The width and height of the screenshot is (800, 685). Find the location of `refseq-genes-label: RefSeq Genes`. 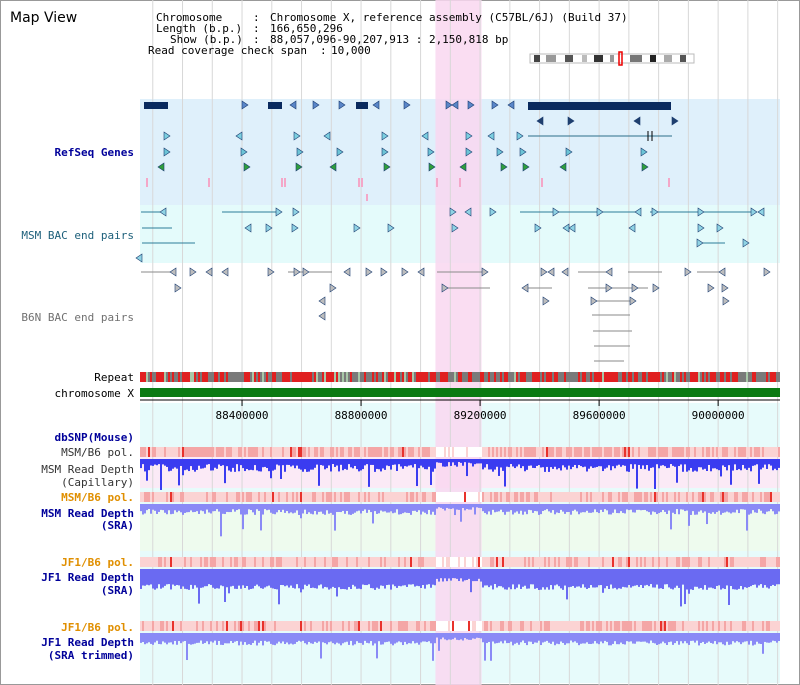

refseq-genes-label: RefSeq Genes is located at coordinates (94, 152).